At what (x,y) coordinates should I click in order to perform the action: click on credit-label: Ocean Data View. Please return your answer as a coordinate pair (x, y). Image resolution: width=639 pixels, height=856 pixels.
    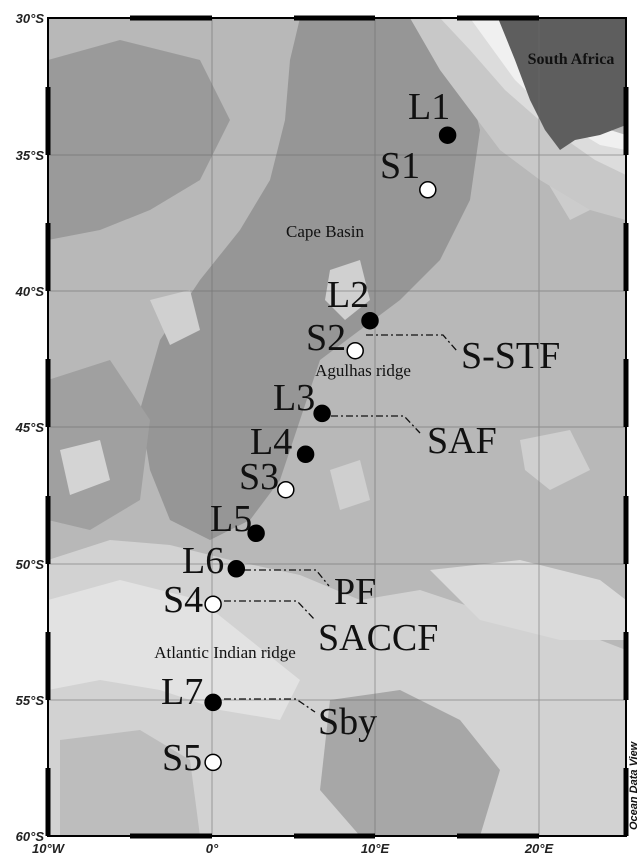
    Looking at the image, I should click on (633, 785).